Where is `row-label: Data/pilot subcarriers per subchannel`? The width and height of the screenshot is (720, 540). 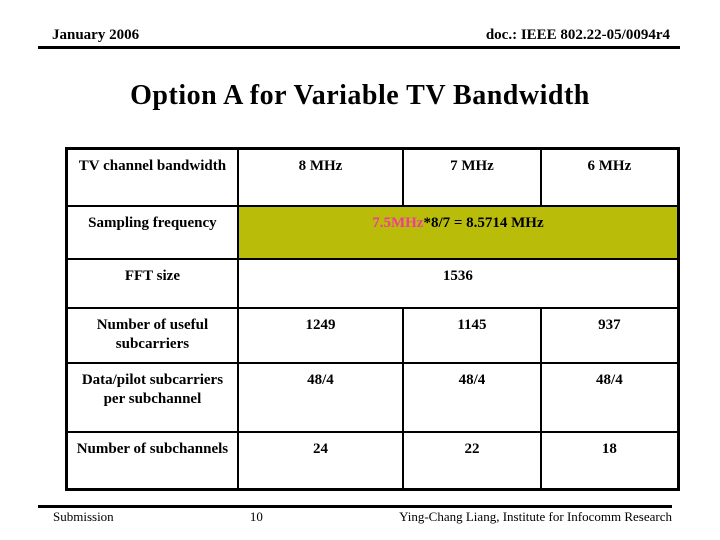 row-label: Data/pilot subcarriers per subchannel is located at coordinates (152, 397).